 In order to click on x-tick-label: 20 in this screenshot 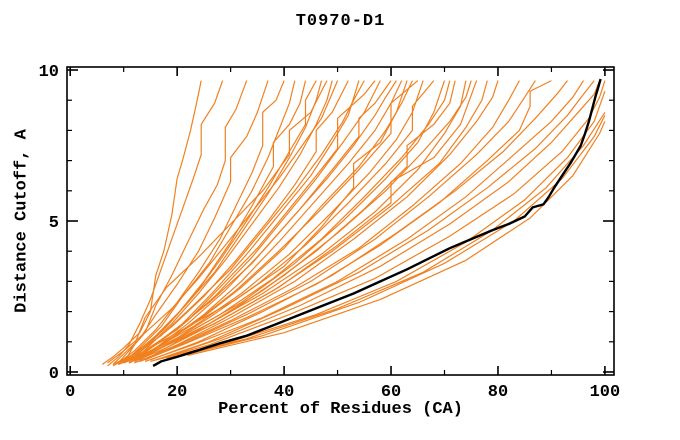, I will do `click(177, 392)`.